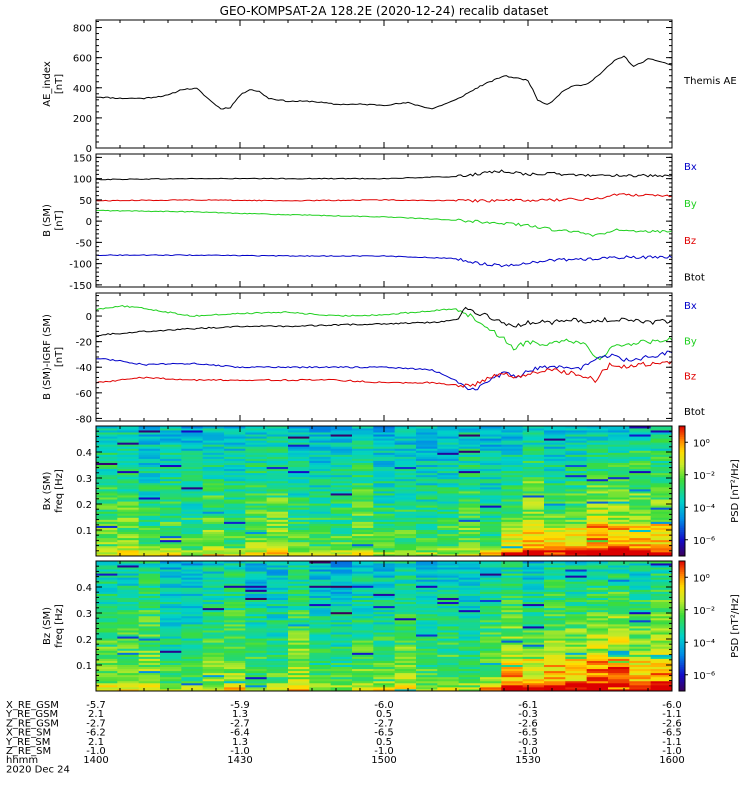 This screenshot has width=750, height=800. I want to click on y-tick-label: 200, so click(82, 119).